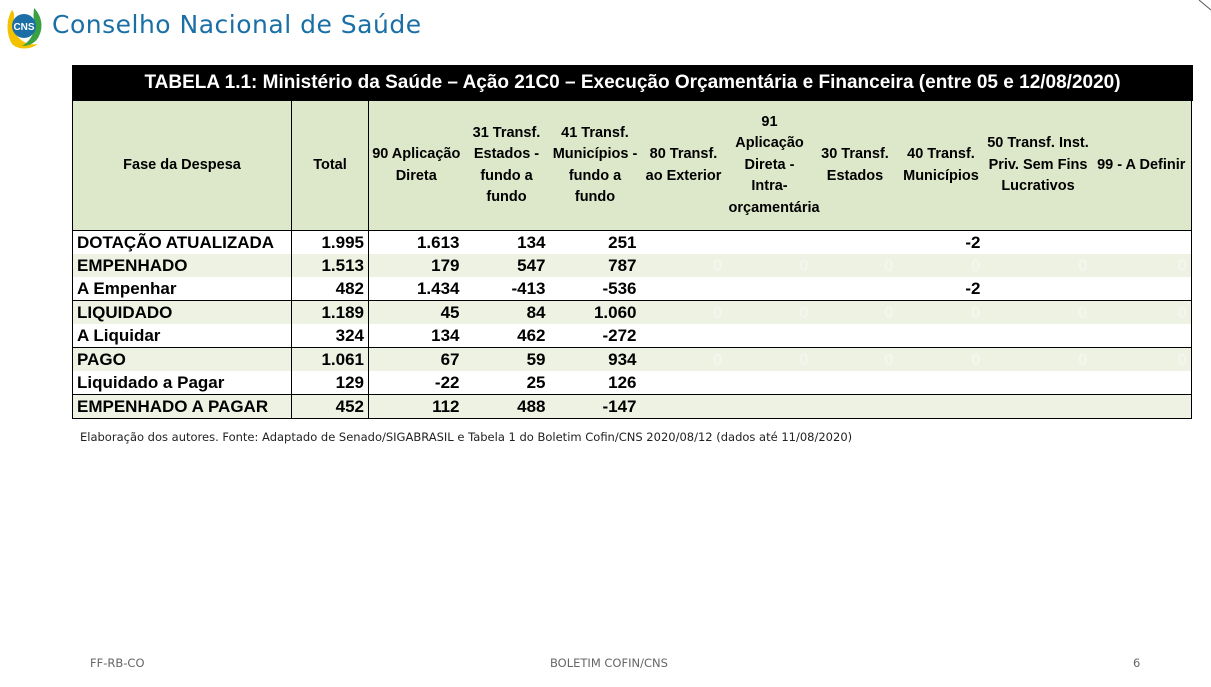 This screenshot has height=687, width=1211. I want to click on table-cell: -413, so click(528, 288).